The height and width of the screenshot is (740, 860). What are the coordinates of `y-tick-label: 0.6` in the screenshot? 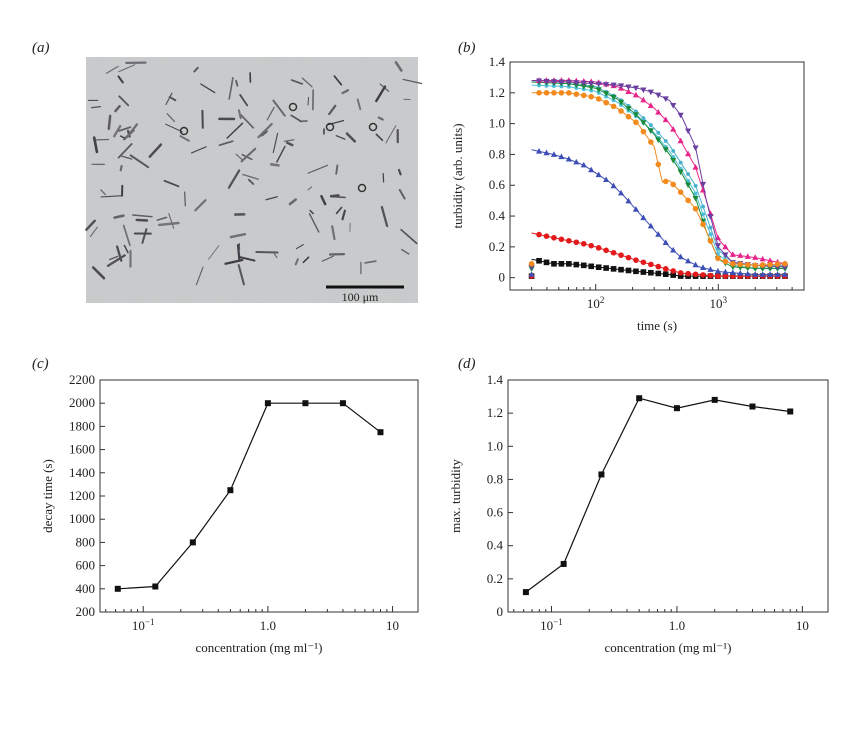 It's located at (495, 512).